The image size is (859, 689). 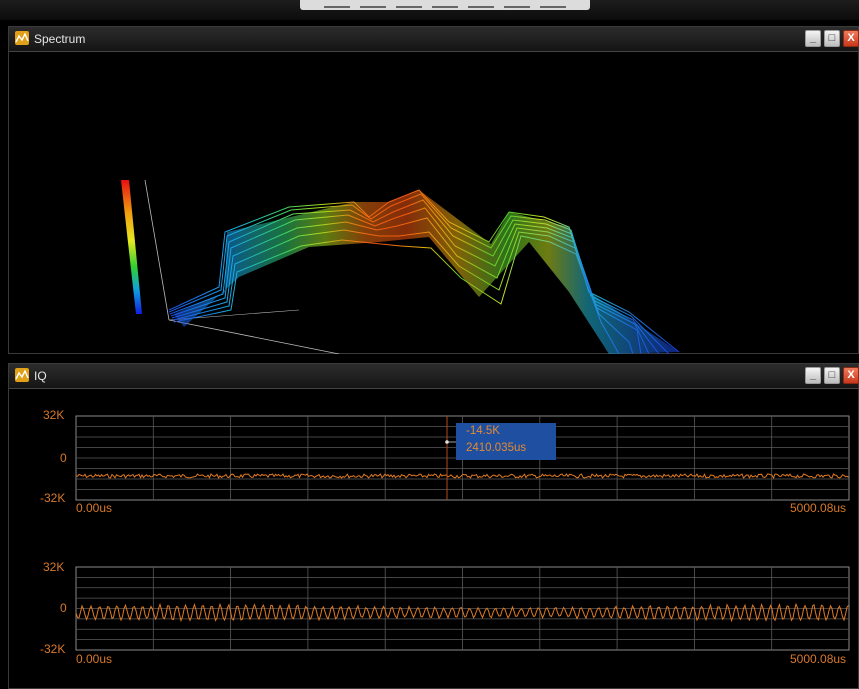 I want to click on cursor-readout-value: -14.5K, so click(x=483, y=431).